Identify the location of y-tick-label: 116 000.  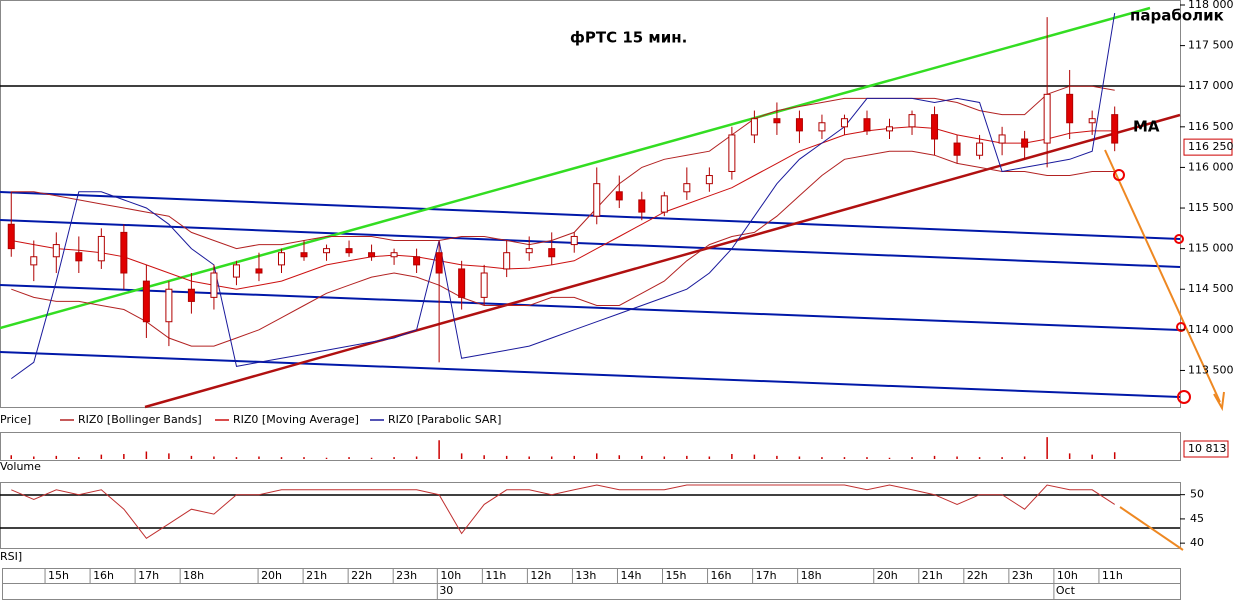
(1210, 166).